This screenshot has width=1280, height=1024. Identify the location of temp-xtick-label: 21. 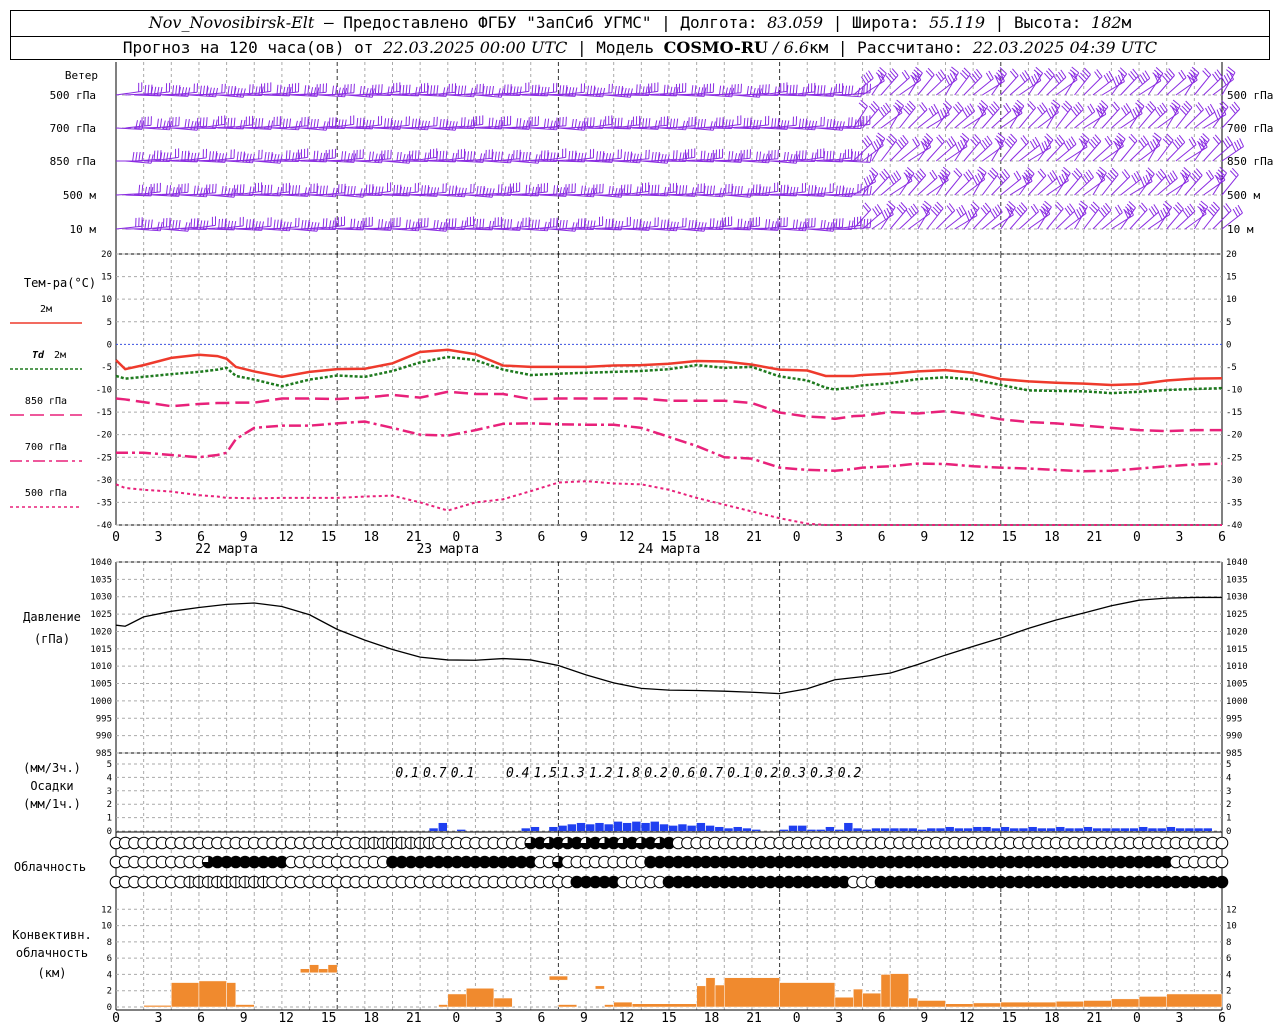
(754, 537).